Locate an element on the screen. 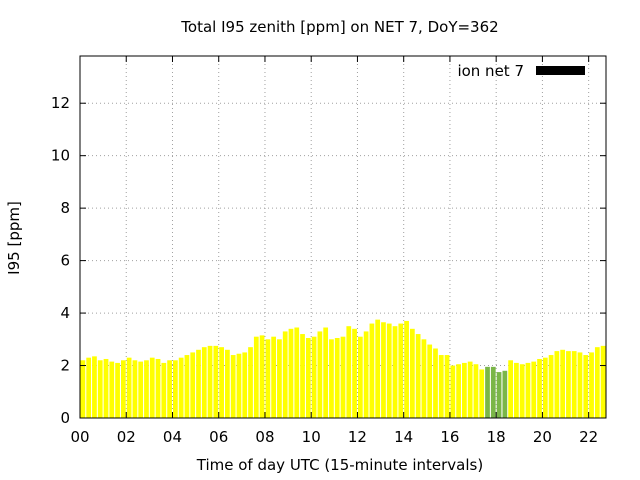  x-tick-label: 18 is located at coordinates (496, 437).